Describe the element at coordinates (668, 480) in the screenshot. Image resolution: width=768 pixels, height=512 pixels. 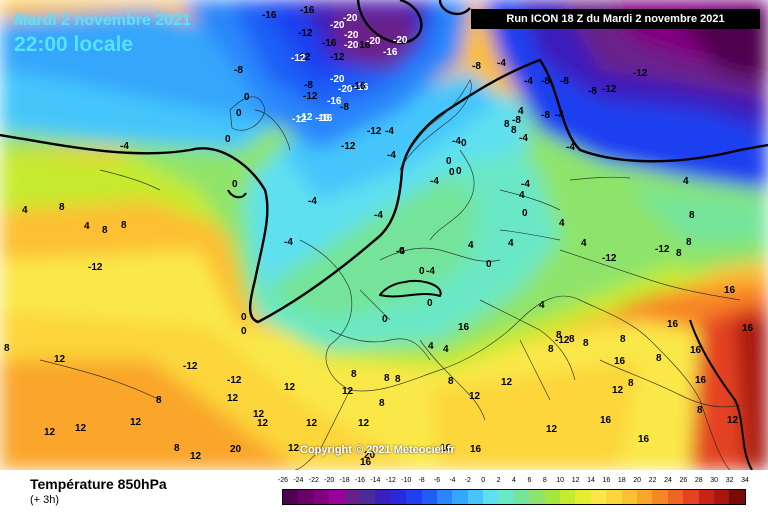
I see `color-scale-label: 24` at that location.